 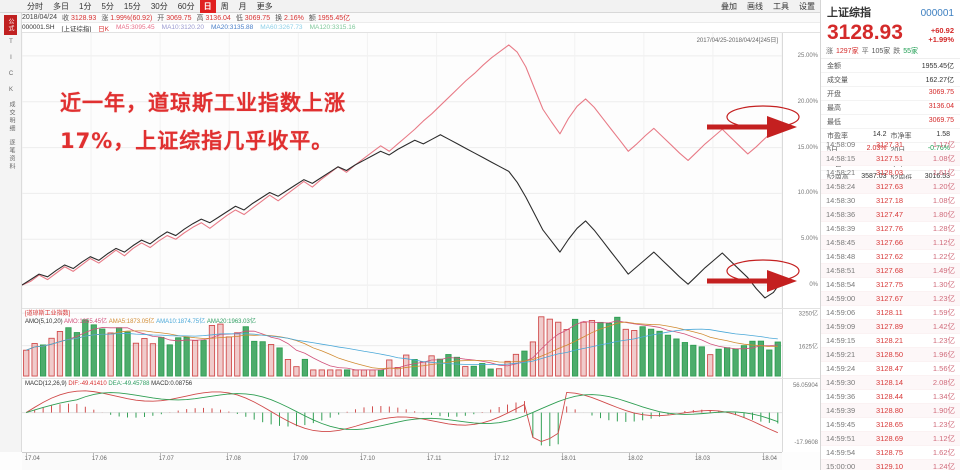 I want to click on tick-row: 14:59:36 3128.44 1.34亿, so click(x=890, y=397).